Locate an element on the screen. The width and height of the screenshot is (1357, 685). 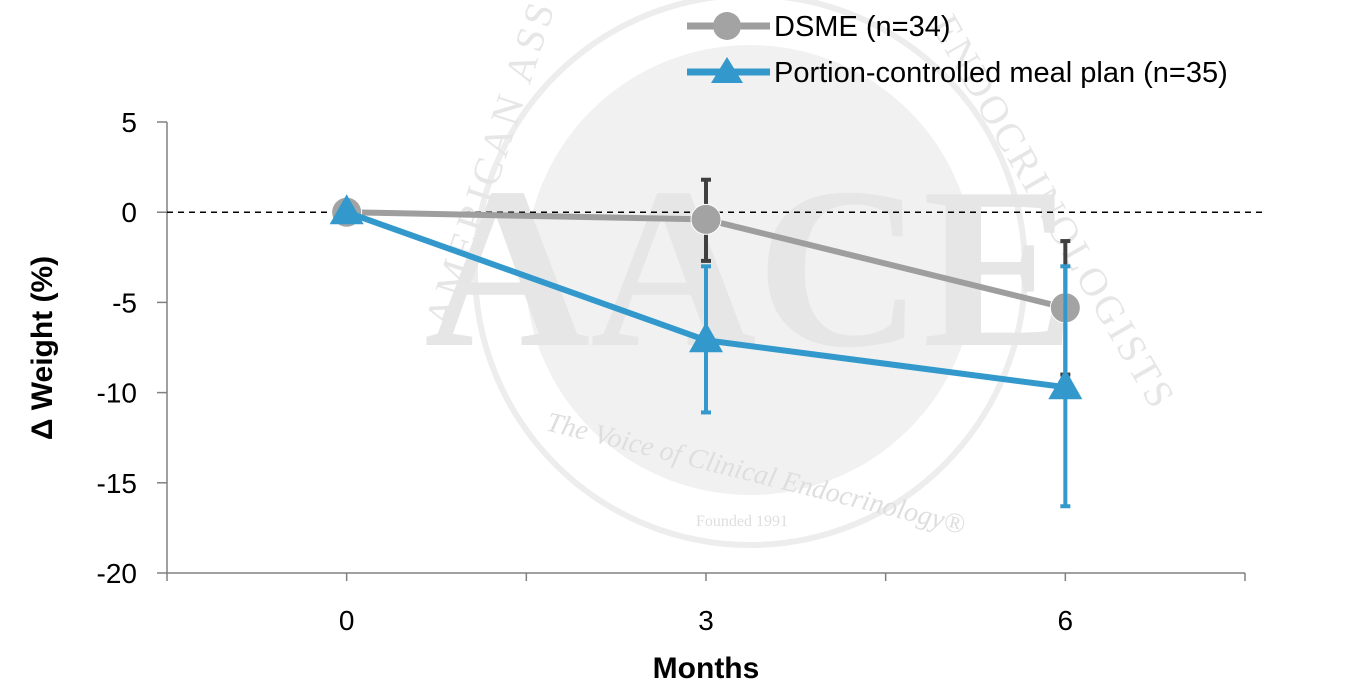
y-tick-label: -10 is located at coordinates (117, 393).